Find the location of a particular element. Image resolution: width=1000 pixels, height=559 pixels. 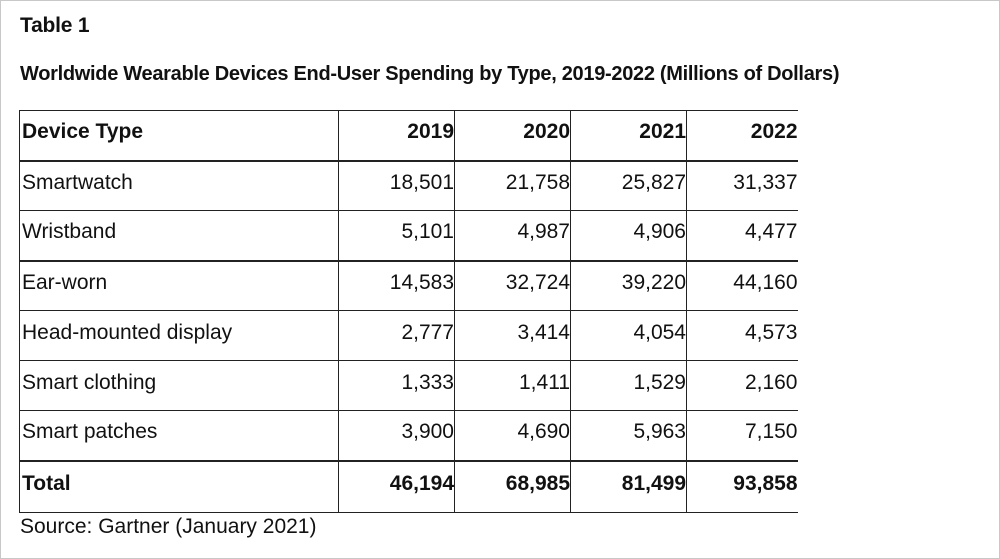

cell-2019: 2,777 is located at coordinates (396, 335).